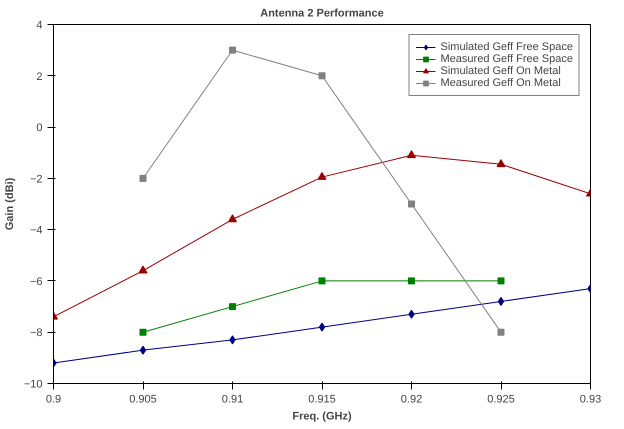 The width and height of the screenshot is (624, 429). Describe the element at coordinates (39, 128) in the screenshot. I see `y-tick-label: 0` at that location.